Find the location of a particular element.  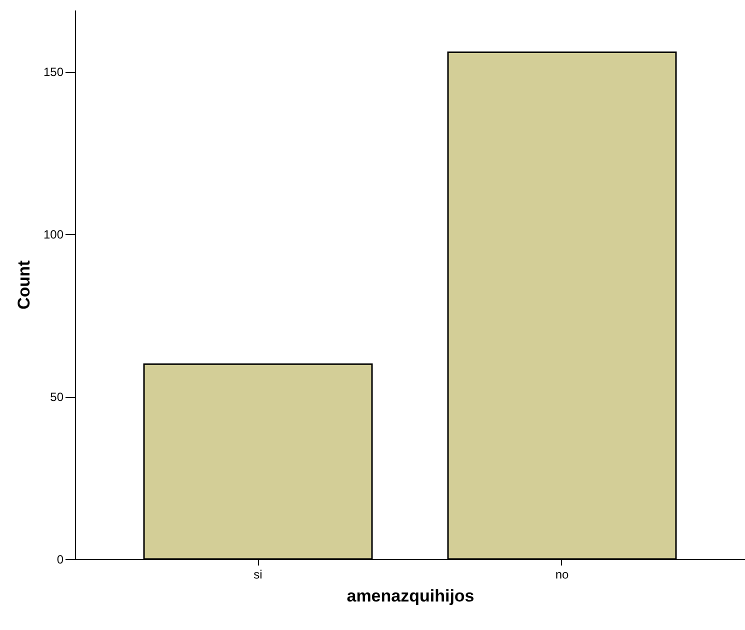

x-axis-title: amenazquihijos is located at coordinates (410, 596).